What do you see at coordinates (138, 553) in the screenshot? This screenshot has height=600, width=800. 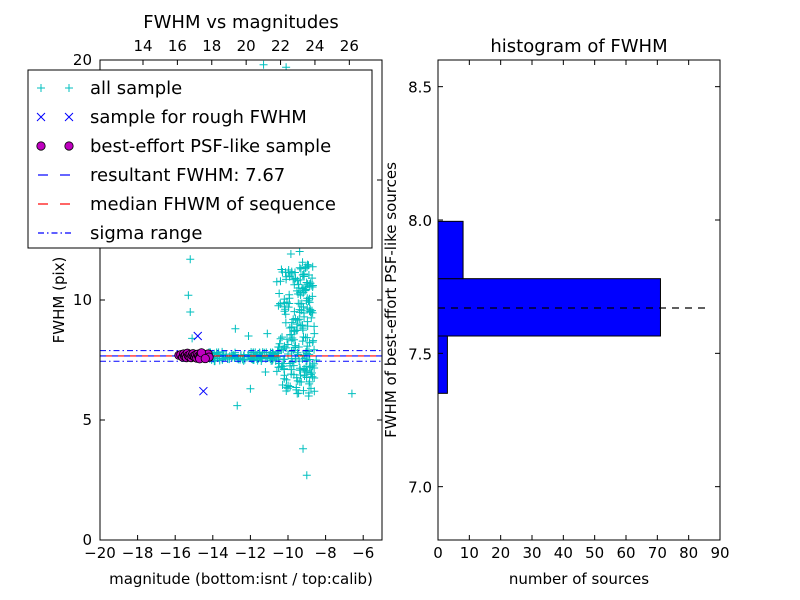 I see `x-tick-label: −18` at bounding box center [138, 553].